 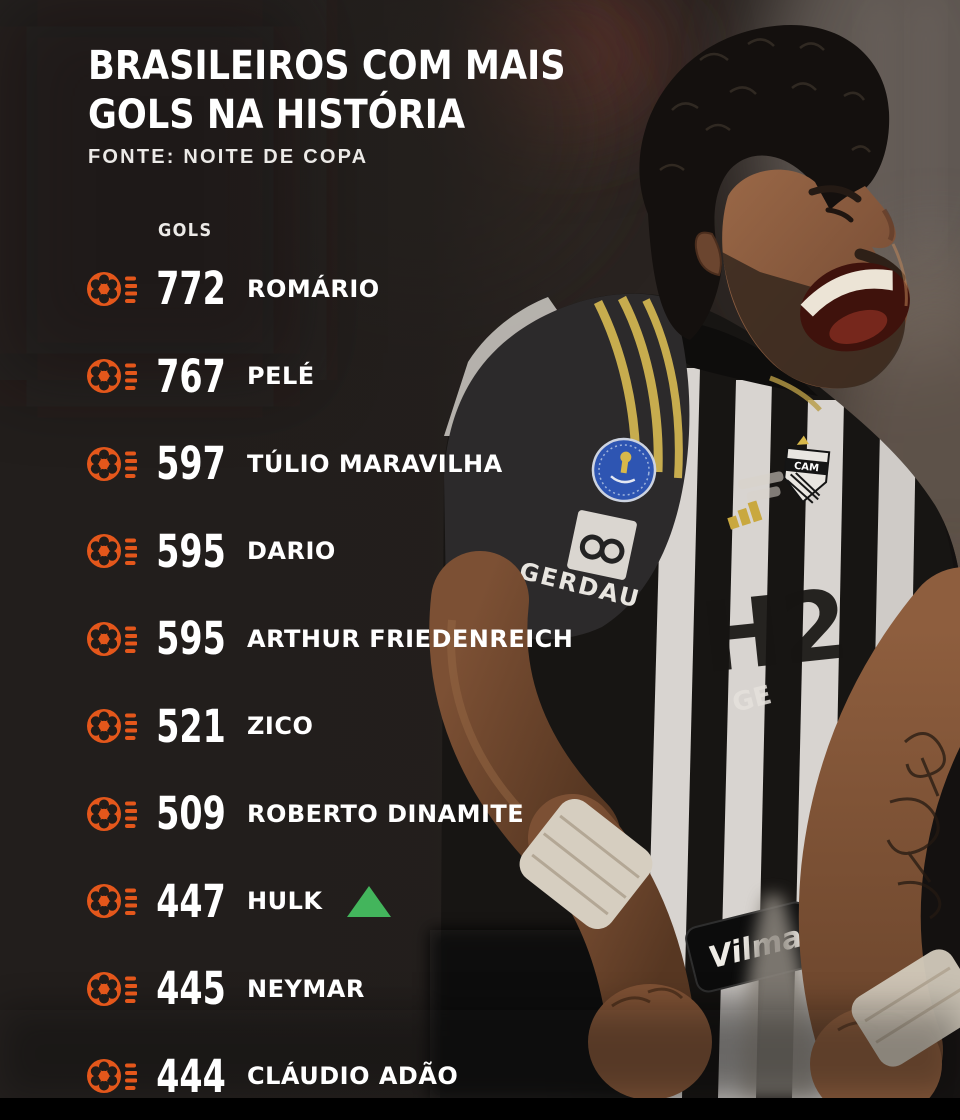 I want to click on player-name: HULK, so click(x=284, y=901).